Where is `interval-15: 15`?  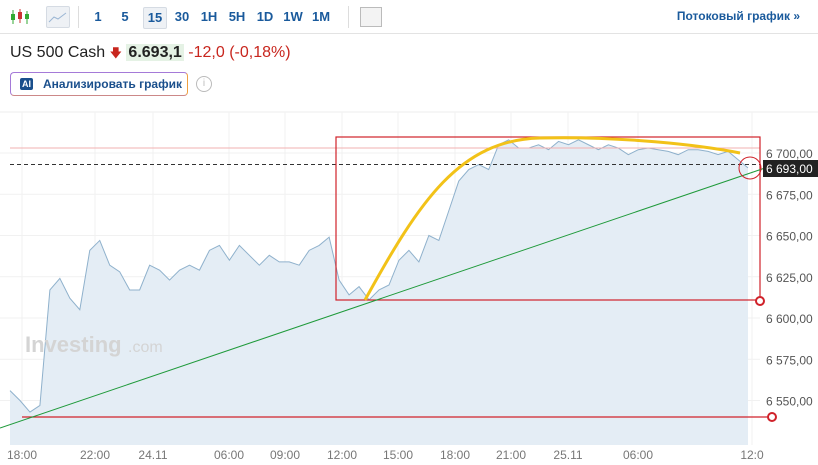
interval-15: 15 is located at coordinates (155, 18).